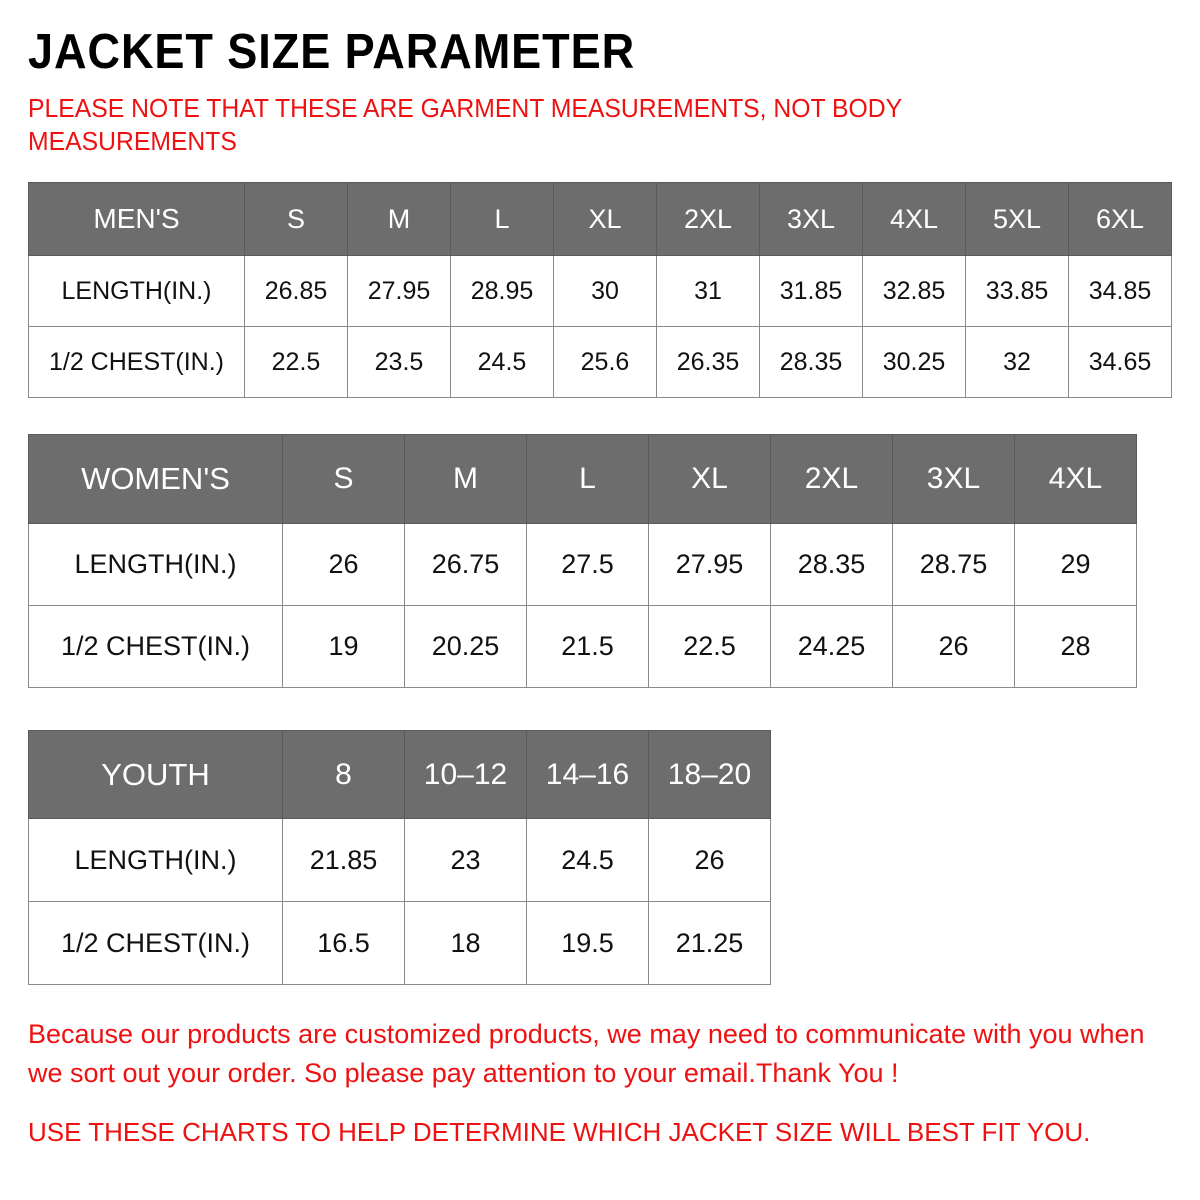  What do you see at coordinates (155, 647) in the screenshot?
I see `womens-row-label: 1/2 CHEST(IN.)` at bounding box center [155, 647].